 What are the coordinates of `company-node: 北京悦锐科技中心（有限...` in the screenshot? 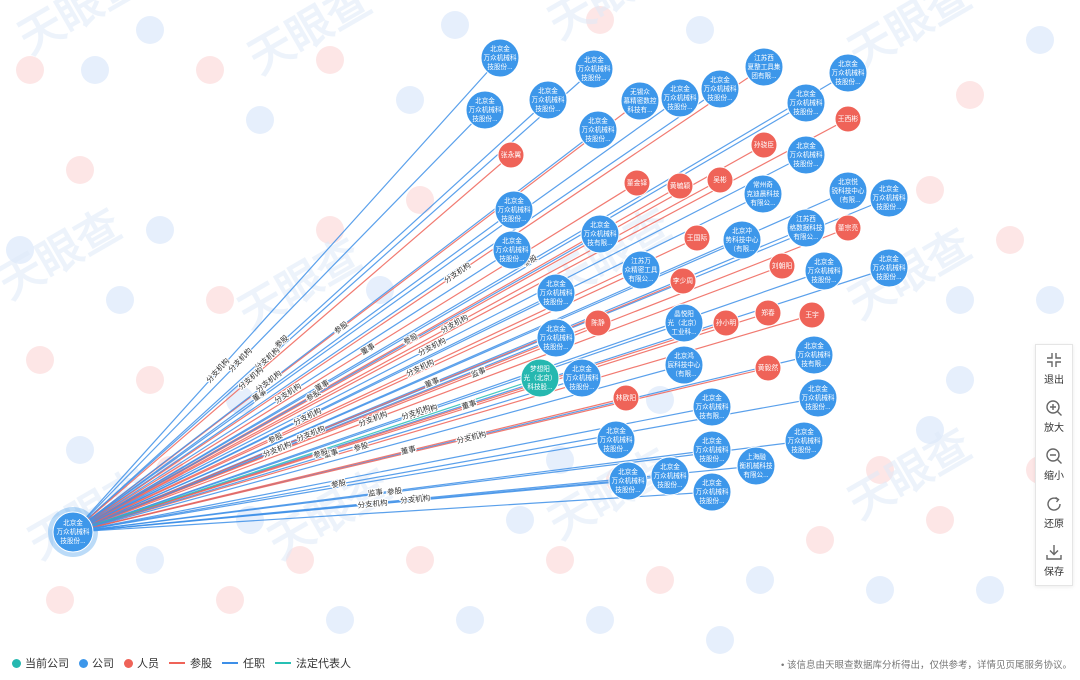 It's located at (848, 191).